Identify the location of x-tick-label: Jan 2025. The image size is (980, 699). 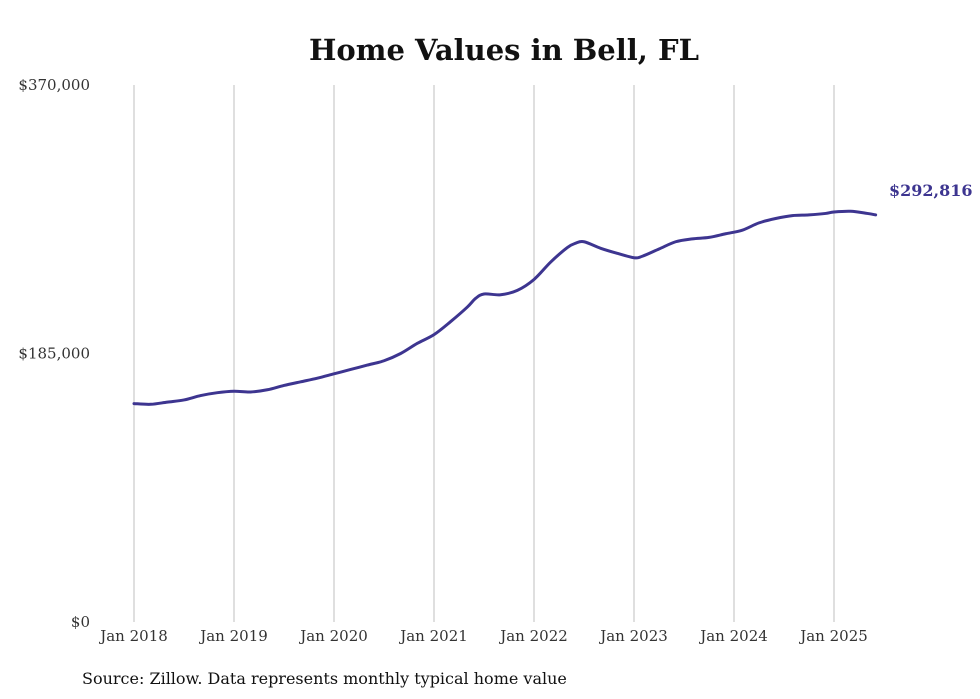
(833, 636).